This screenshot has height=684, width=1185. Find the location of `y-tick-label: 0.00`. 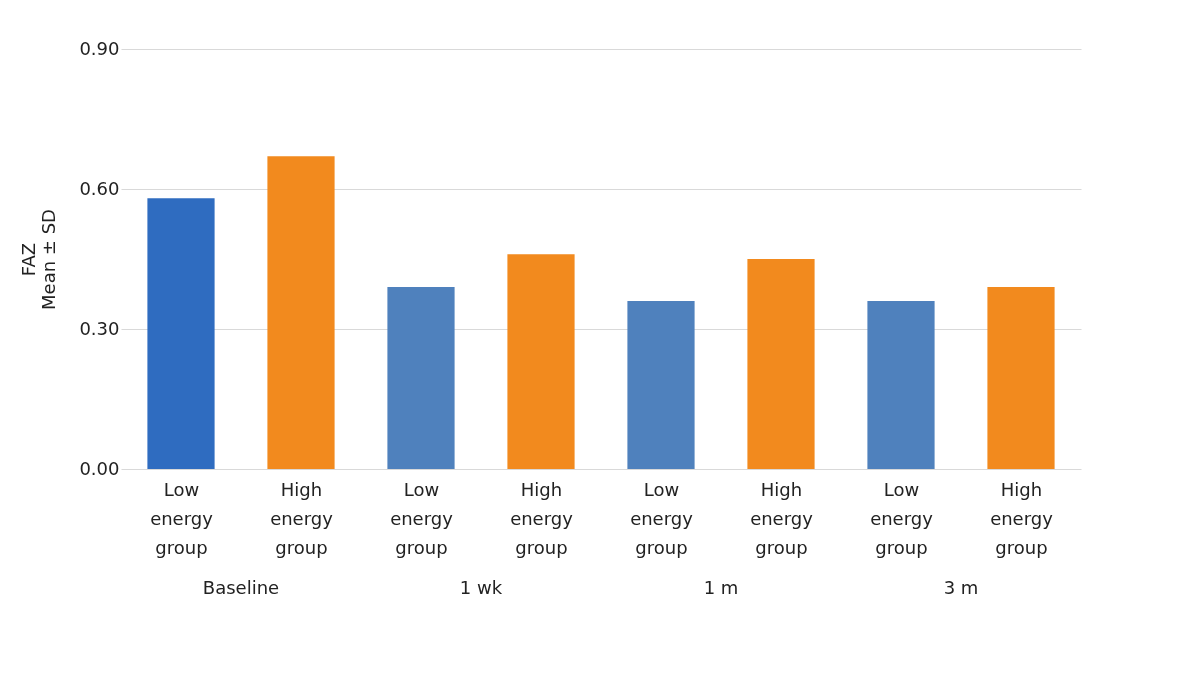

y-tick-label: 0.00 is located at coordinates (99, 468).